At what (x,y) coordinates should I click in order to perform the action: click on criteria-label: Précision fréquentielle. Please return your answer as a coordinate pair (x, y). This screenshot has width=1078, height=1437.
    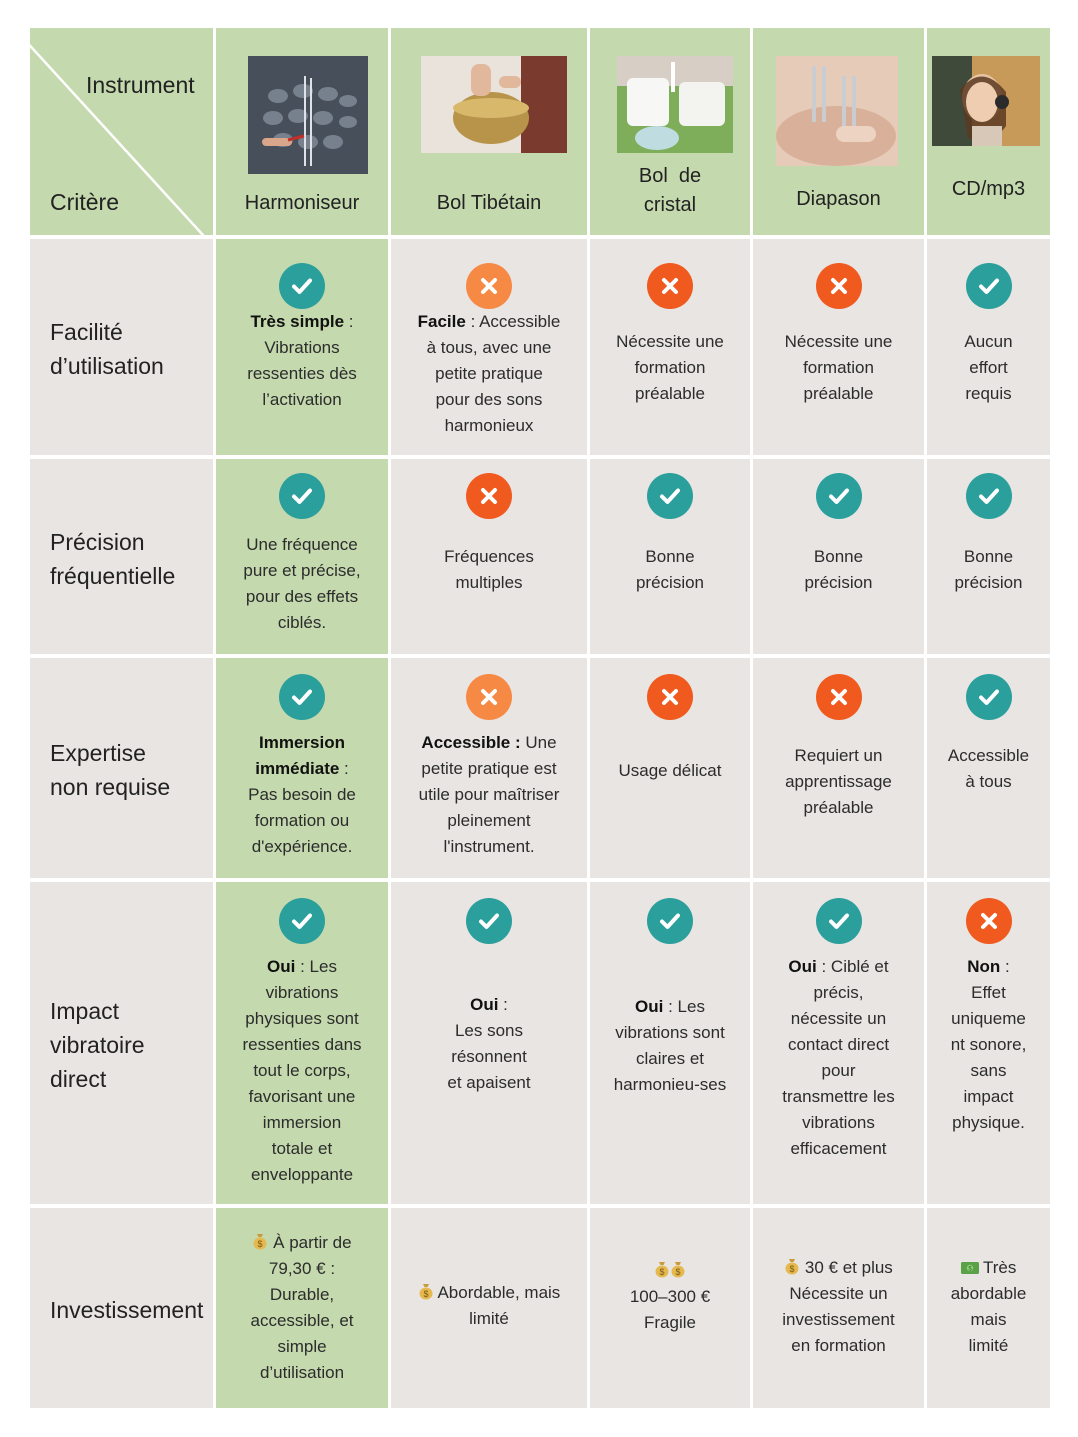
    Looking at the image, I should click on (113, 558).